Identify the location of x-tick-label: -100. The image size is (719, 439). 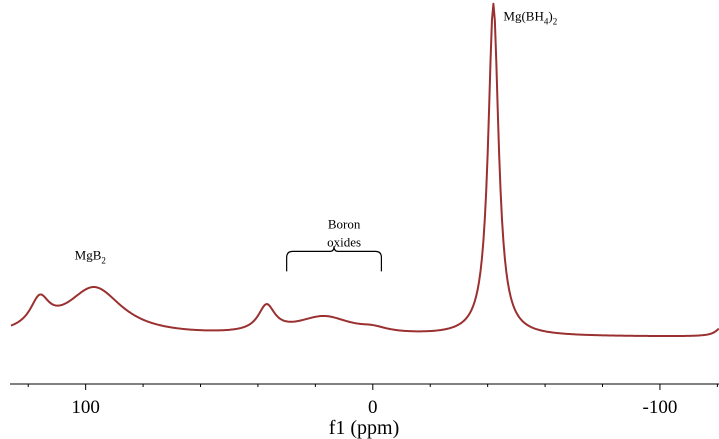
(660, 407).